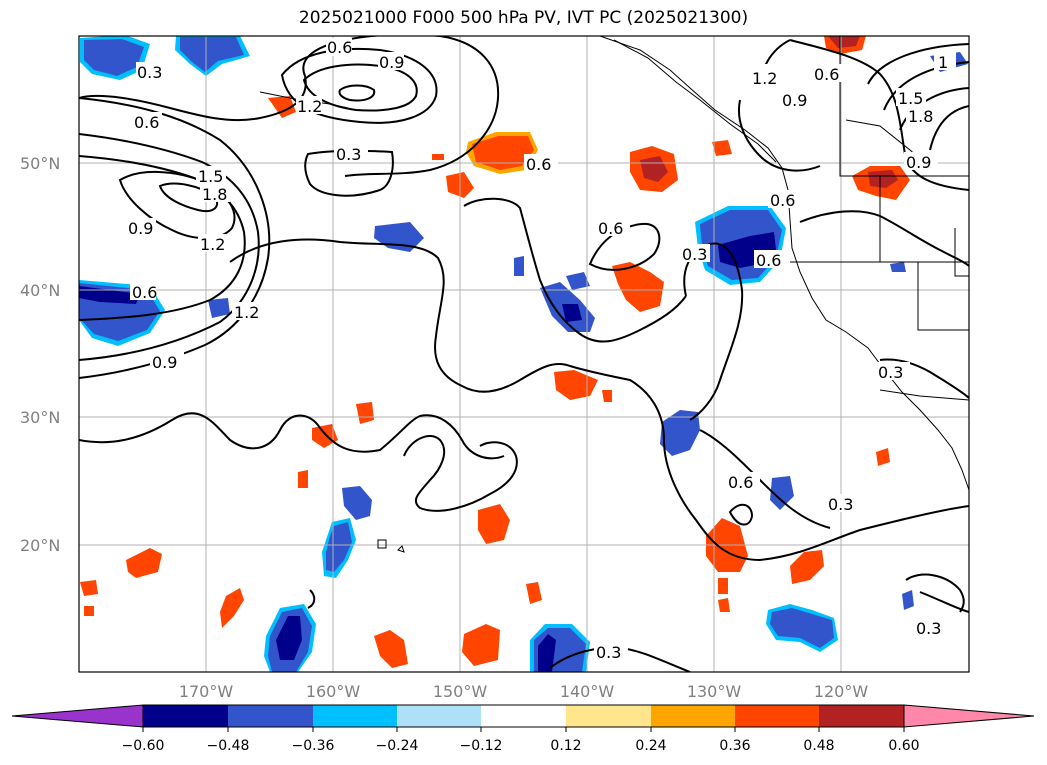  Describe the element at coordinates (333, 691) in the screenshot. I see `lon-label-160w: 160°W` at that location.